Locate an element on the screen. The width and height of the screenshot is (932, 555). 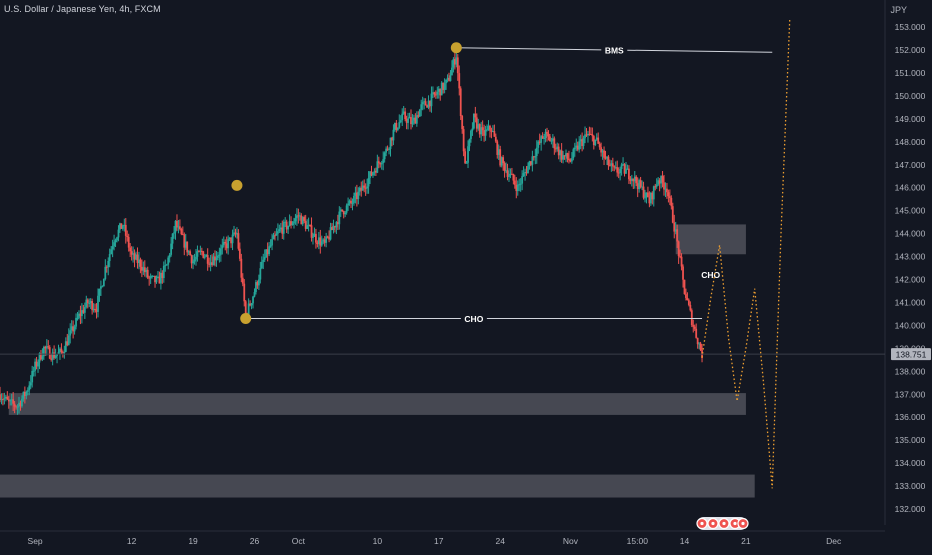
y-tick-label: 153.000 is located at coordinates (910, 27).